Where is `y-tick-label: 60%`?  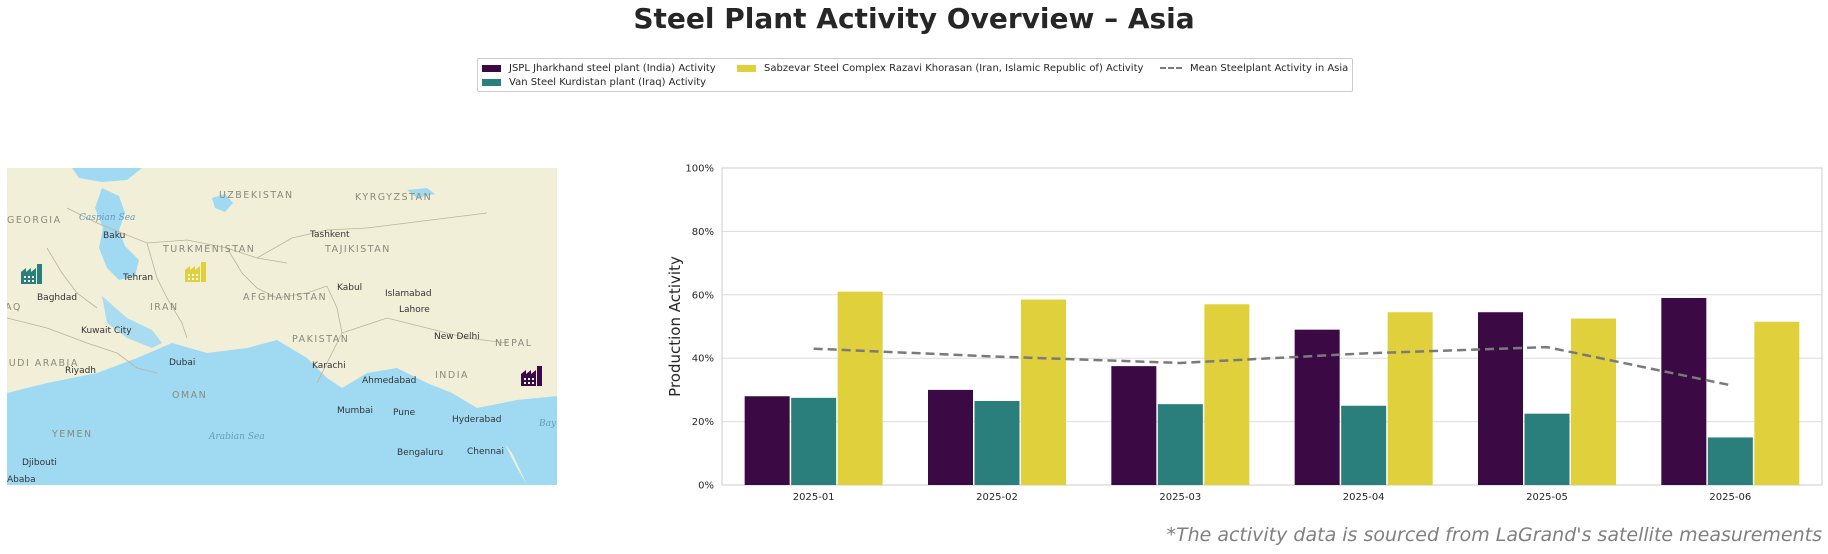
y-tick-label: 60% is located at coordinates (703, 295).